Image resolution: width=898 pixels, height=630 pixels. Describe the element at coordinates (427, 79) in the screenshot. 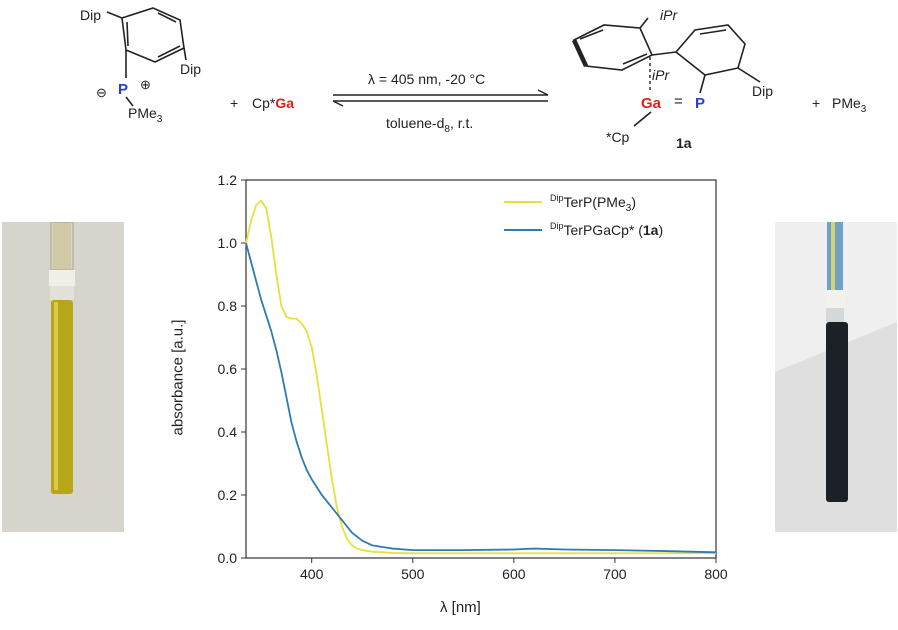

I see `arrow-top-condition: λ = 405 nm, -20 °C` at that location.